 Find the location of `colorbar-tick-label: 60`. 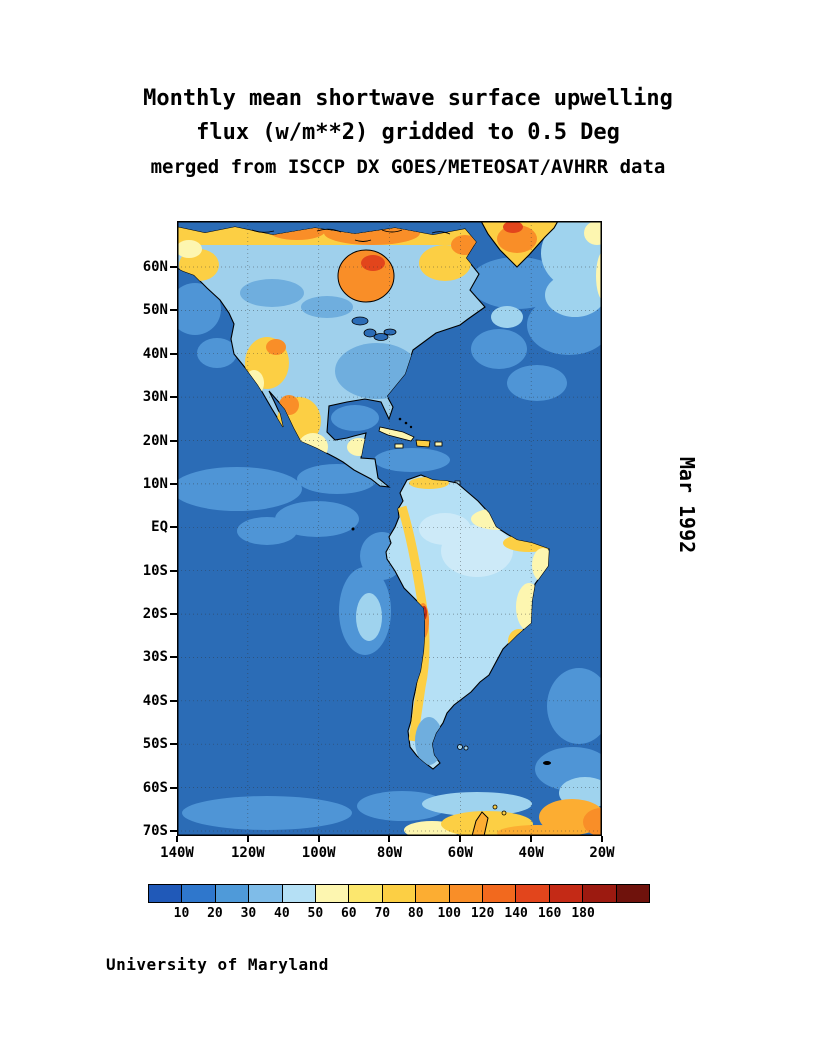

colorbar-tick-label: 60 is located at coordinates (348, 913).